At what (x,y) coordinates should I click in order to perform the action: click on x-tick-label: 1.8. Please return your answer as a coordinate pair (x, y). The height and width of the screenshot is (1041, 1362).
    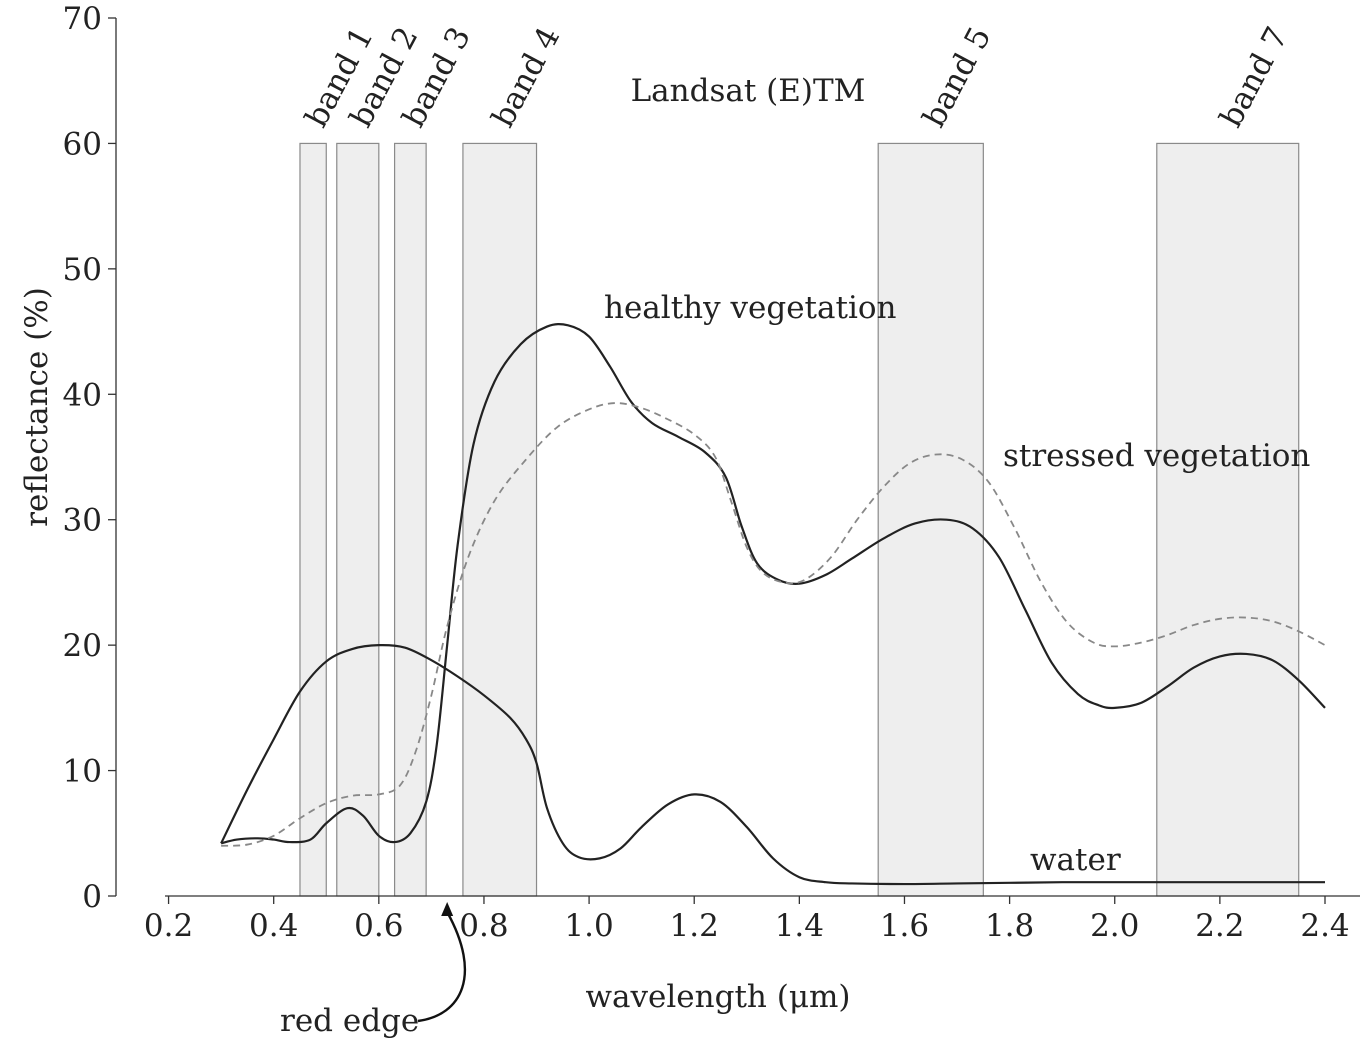
    Looking at the image, I should click on (1009, 926).